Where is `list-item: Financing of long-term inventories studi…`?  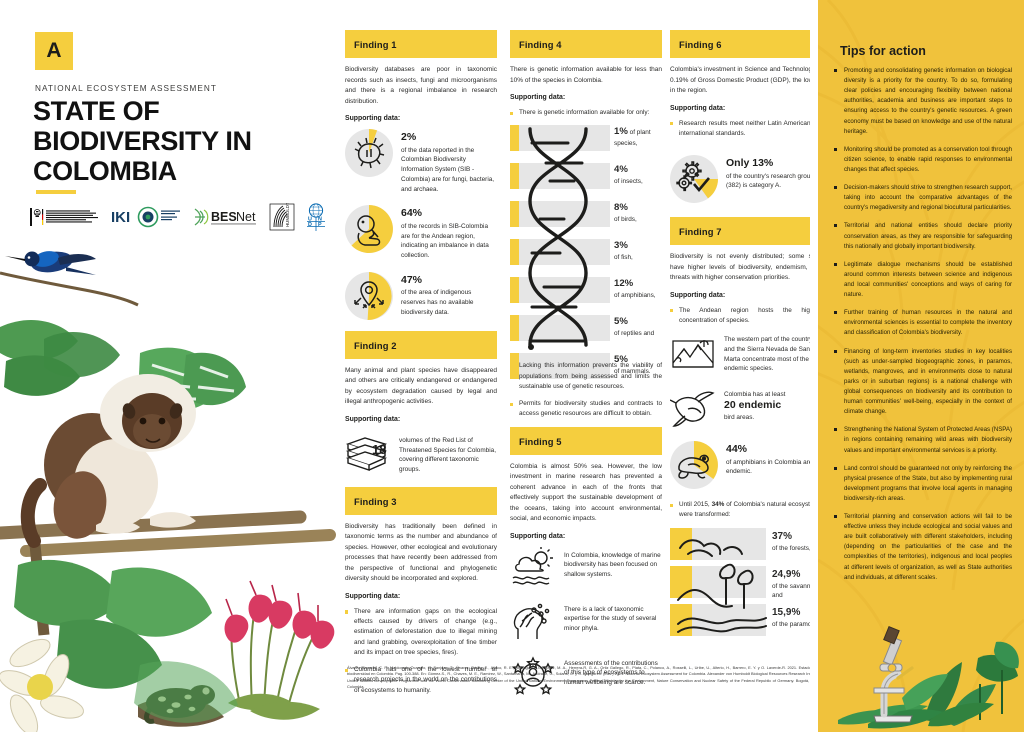
list-item: Financing of long-term inventories studi… is located at coordinates (923, 382).